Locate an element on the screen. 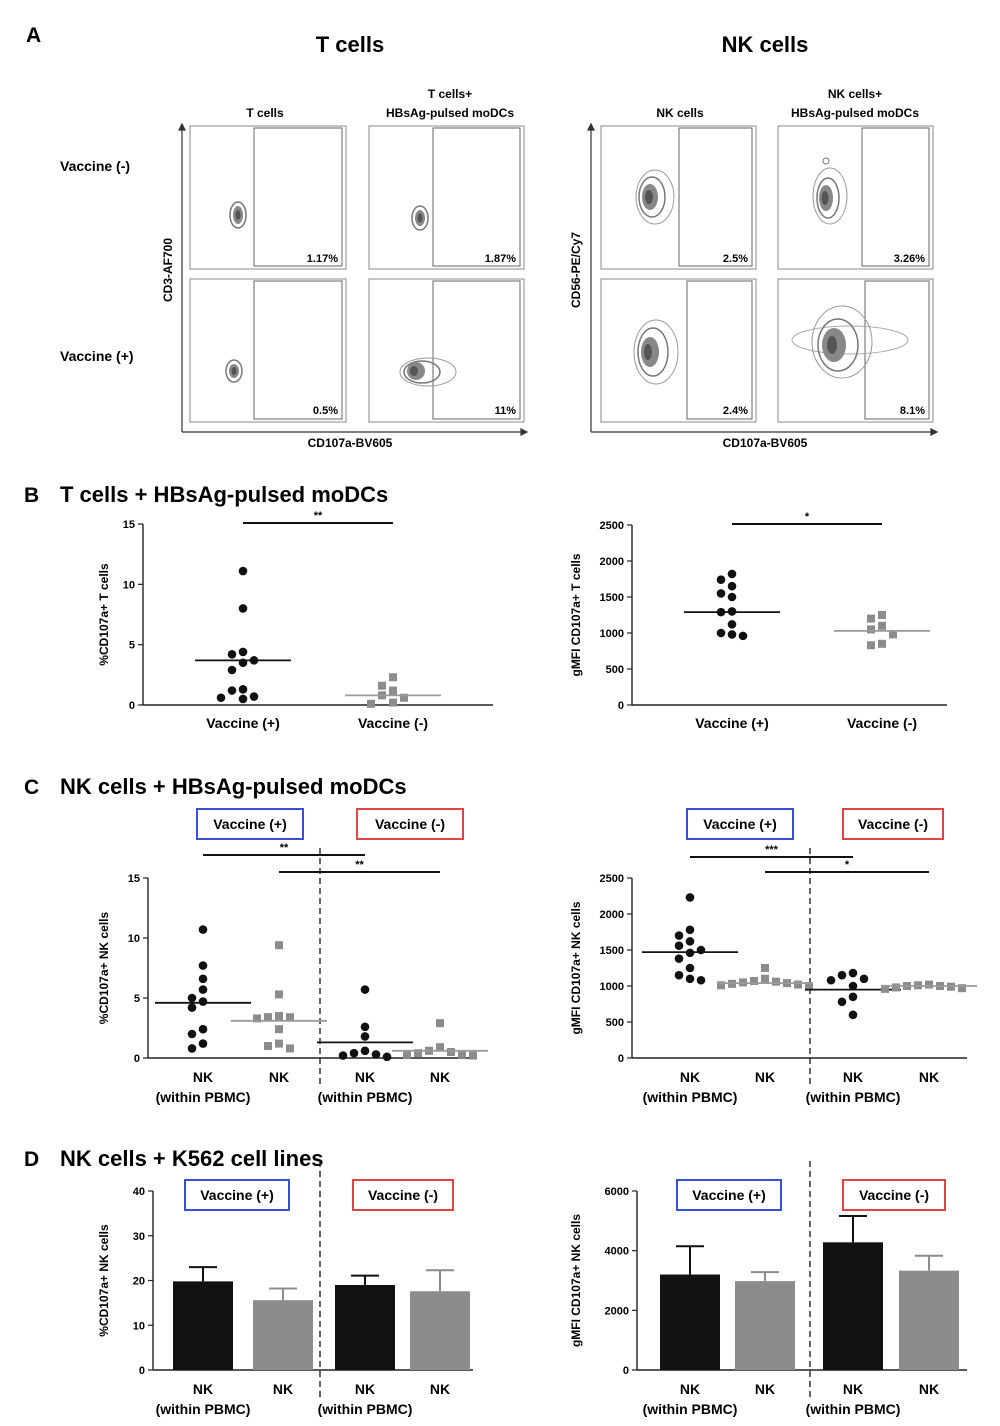 This screenshot has width=1000, height=1426. t-x-axis-label: CD107a-BV605 is located at coordinates (350, 443).